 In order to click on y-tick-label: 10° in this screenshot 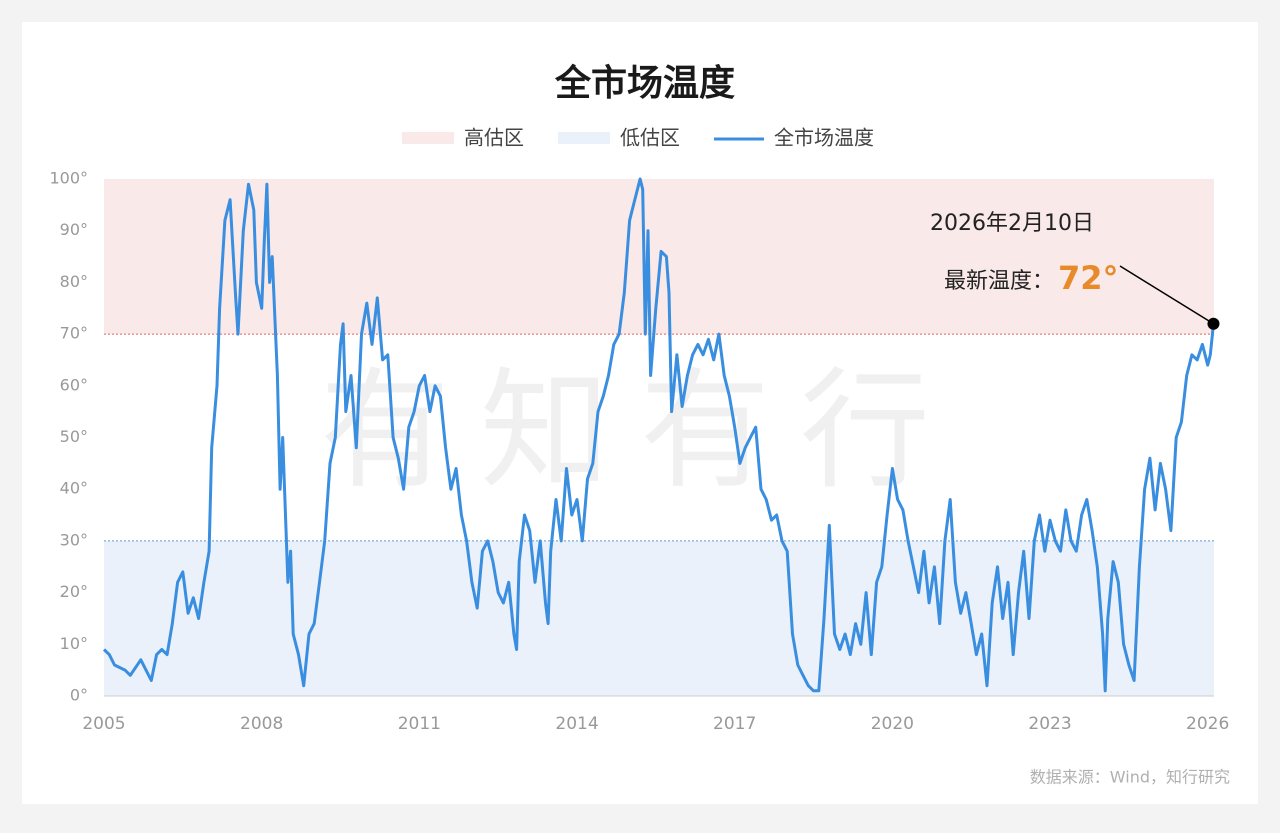, I will do `click(74, 643)`.